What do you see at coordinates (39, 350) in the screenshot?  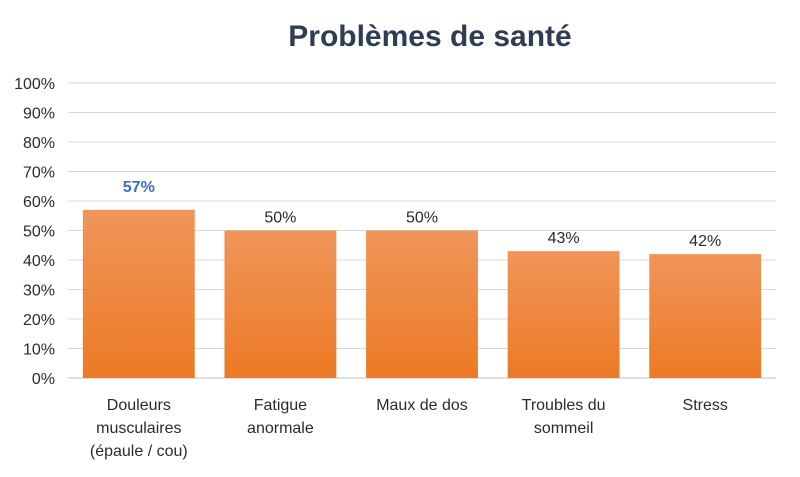 I see `y-tick-label: 10%` at bounding box center [39, 350].